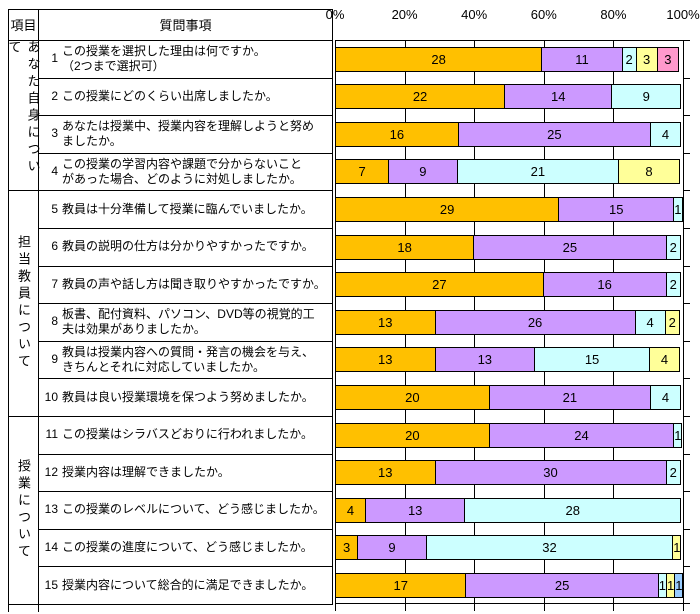  I want to click on question-text-line: 夫は効果がありましたか。, so click(134, 328).